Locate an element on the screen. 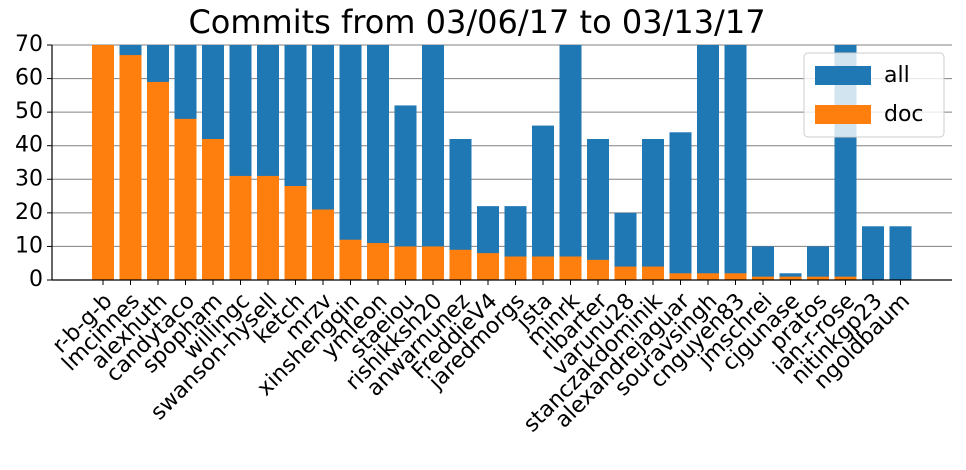 The width and height of the screenshot is (966, 470). y-tick-label: 50 is located at coordinates (29, 111).